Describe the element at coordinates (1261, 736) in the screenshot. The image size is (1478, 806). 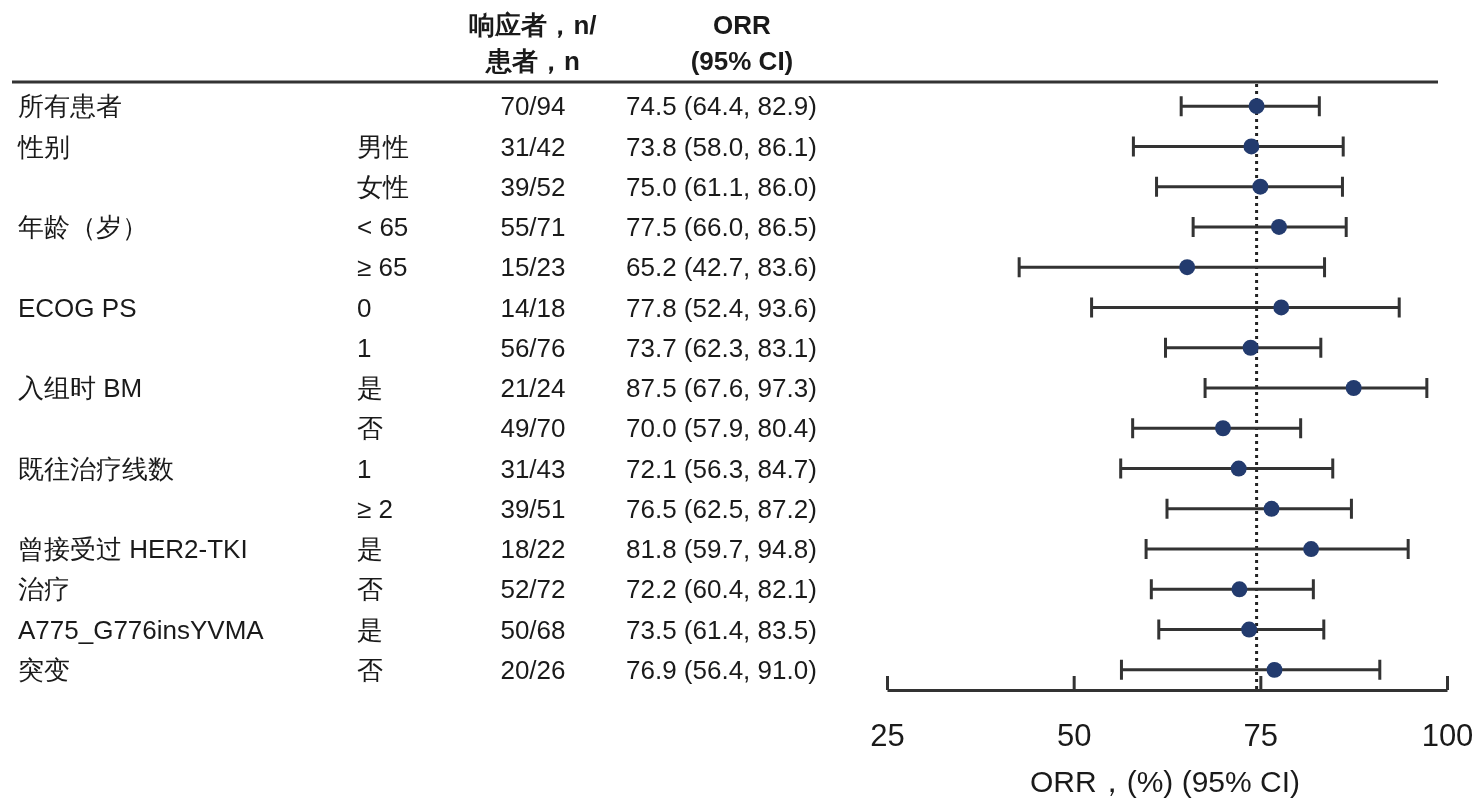
I see `x-tick-label: 75` at that location.